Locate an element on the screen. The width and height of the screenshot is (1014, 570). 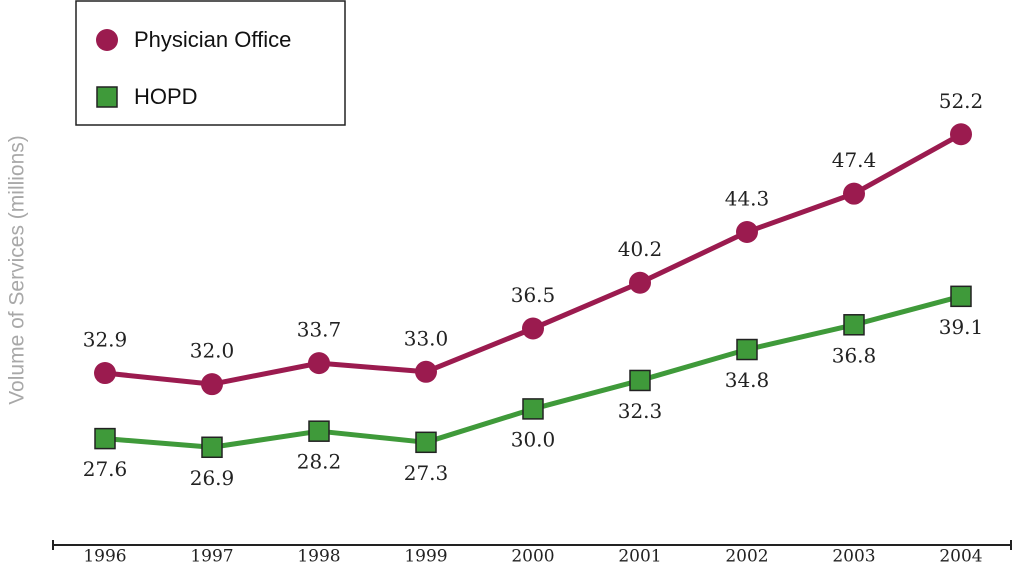
data-label: 39.1 is located at coordinates (961, 327).